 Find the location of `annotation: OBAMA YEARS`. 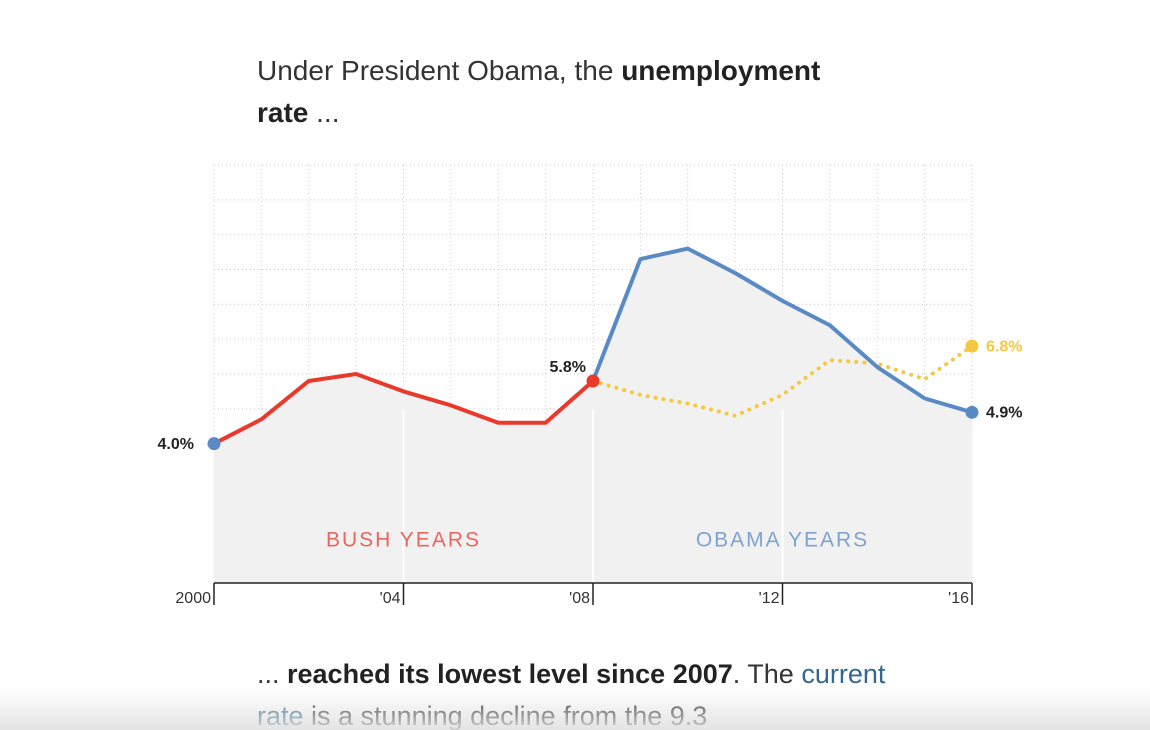

annotation: OBAMA YEARS is located at coordinates (782, 540).